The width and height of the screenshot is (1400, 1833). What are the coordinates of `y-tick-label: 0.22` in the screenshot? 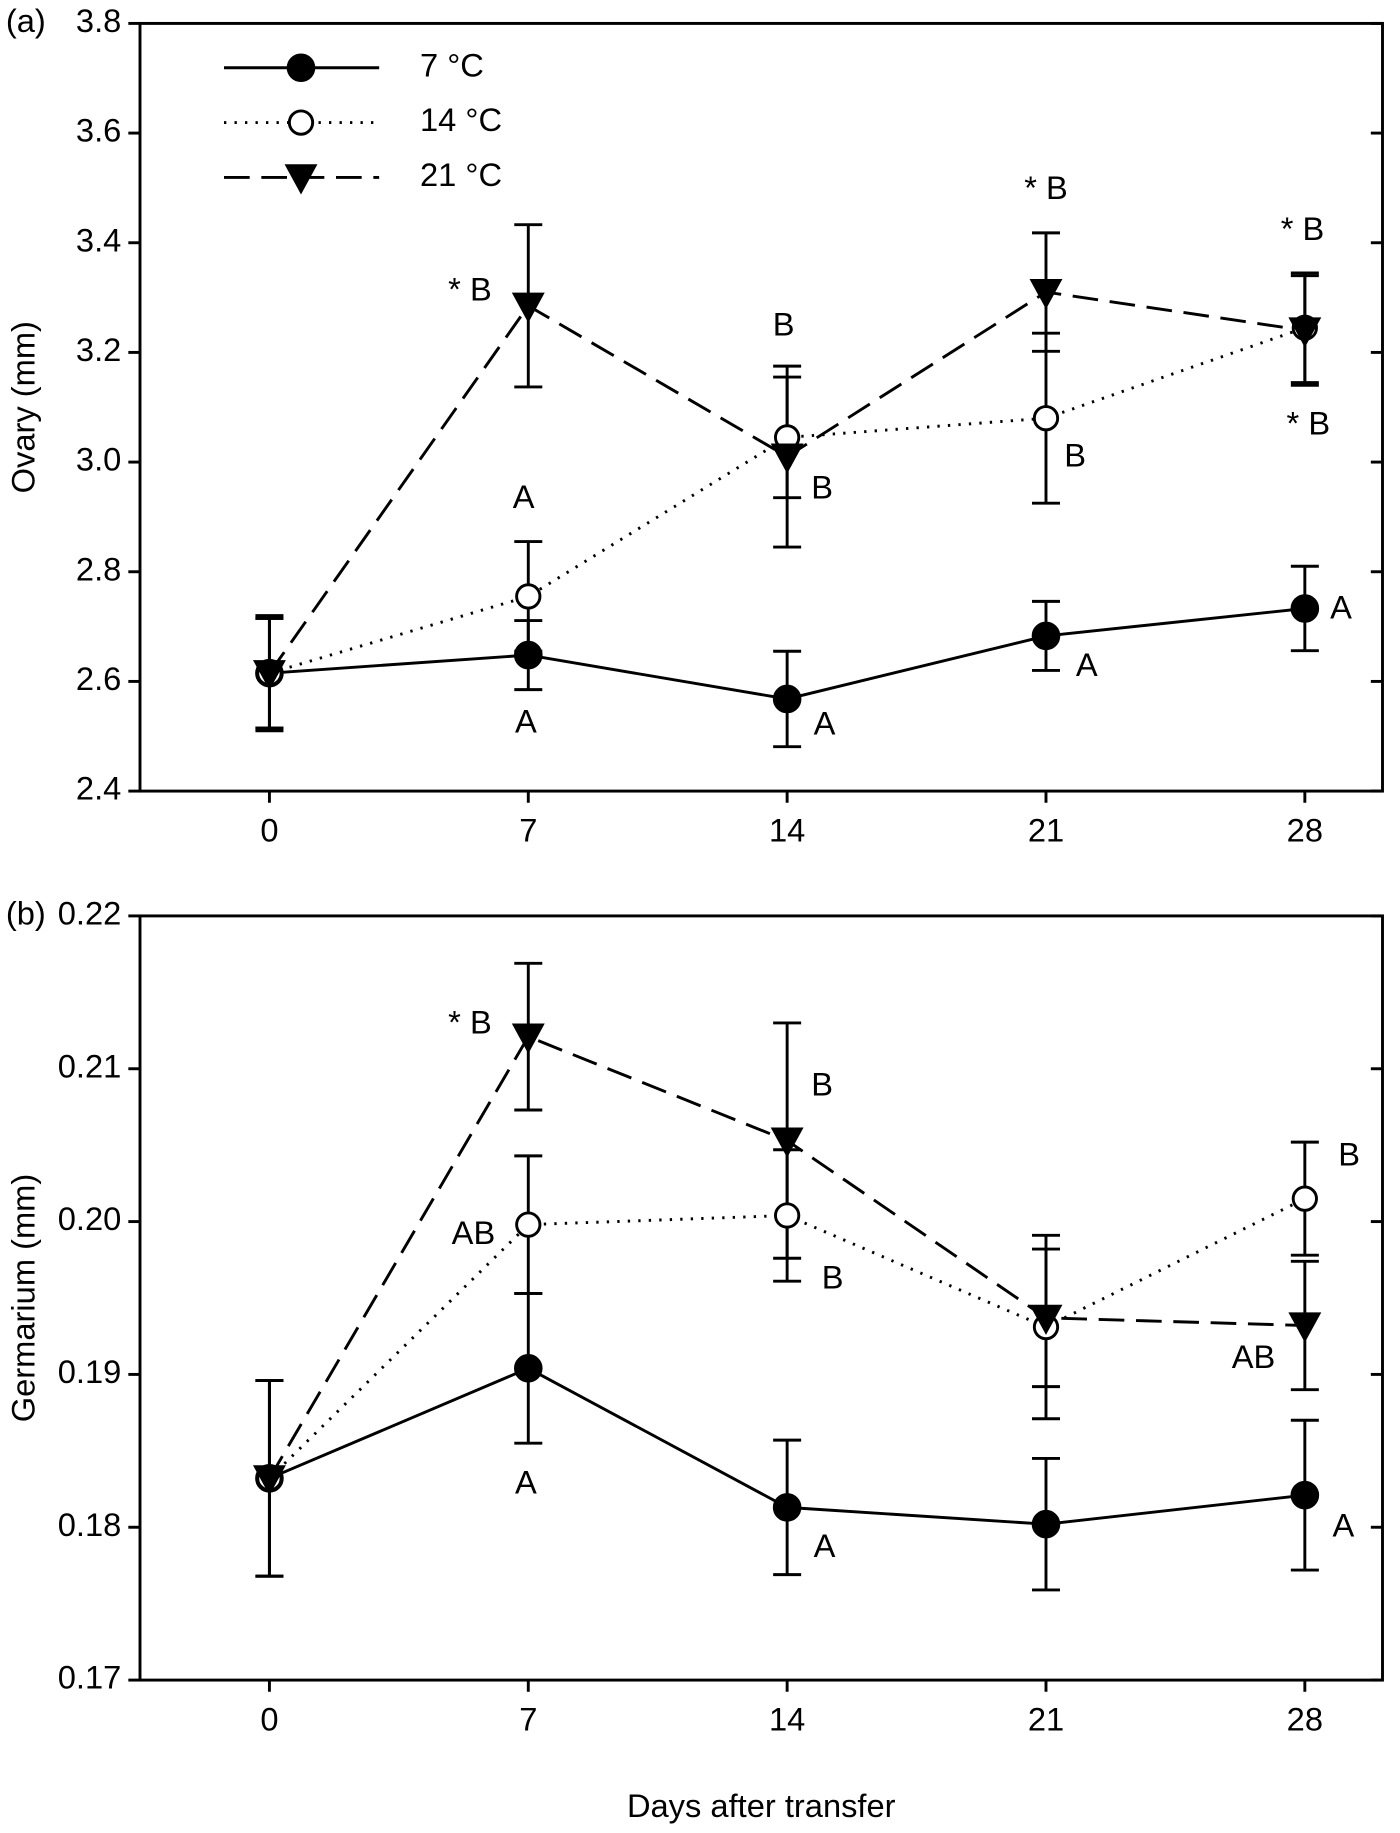 It's located at (90, 913).